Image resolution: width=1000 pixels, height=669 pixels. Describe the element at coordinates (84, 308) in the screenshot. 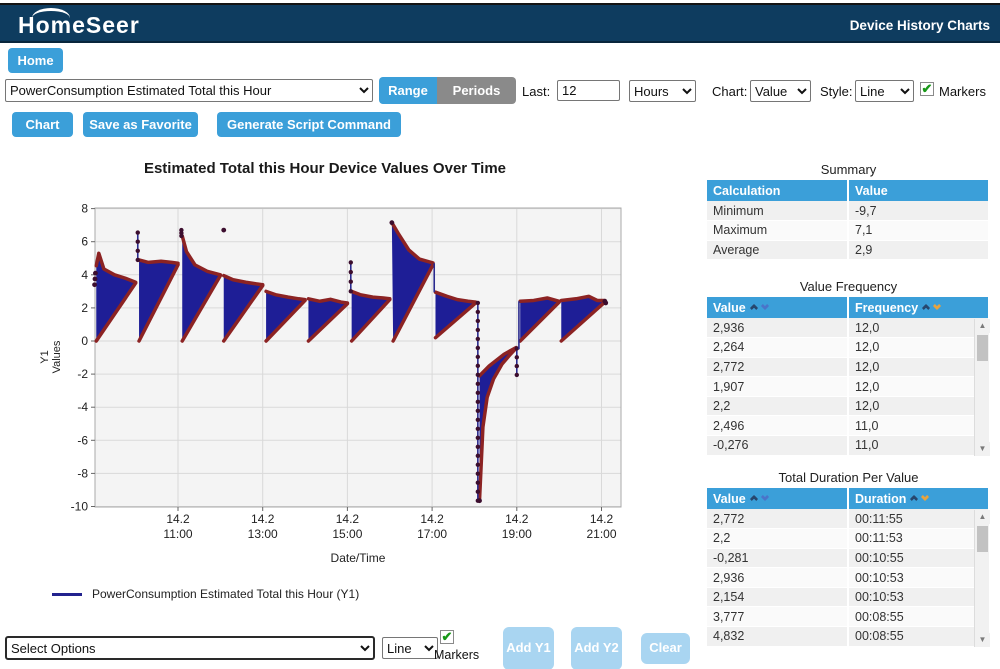

I see `svg-text: 2` at that location.